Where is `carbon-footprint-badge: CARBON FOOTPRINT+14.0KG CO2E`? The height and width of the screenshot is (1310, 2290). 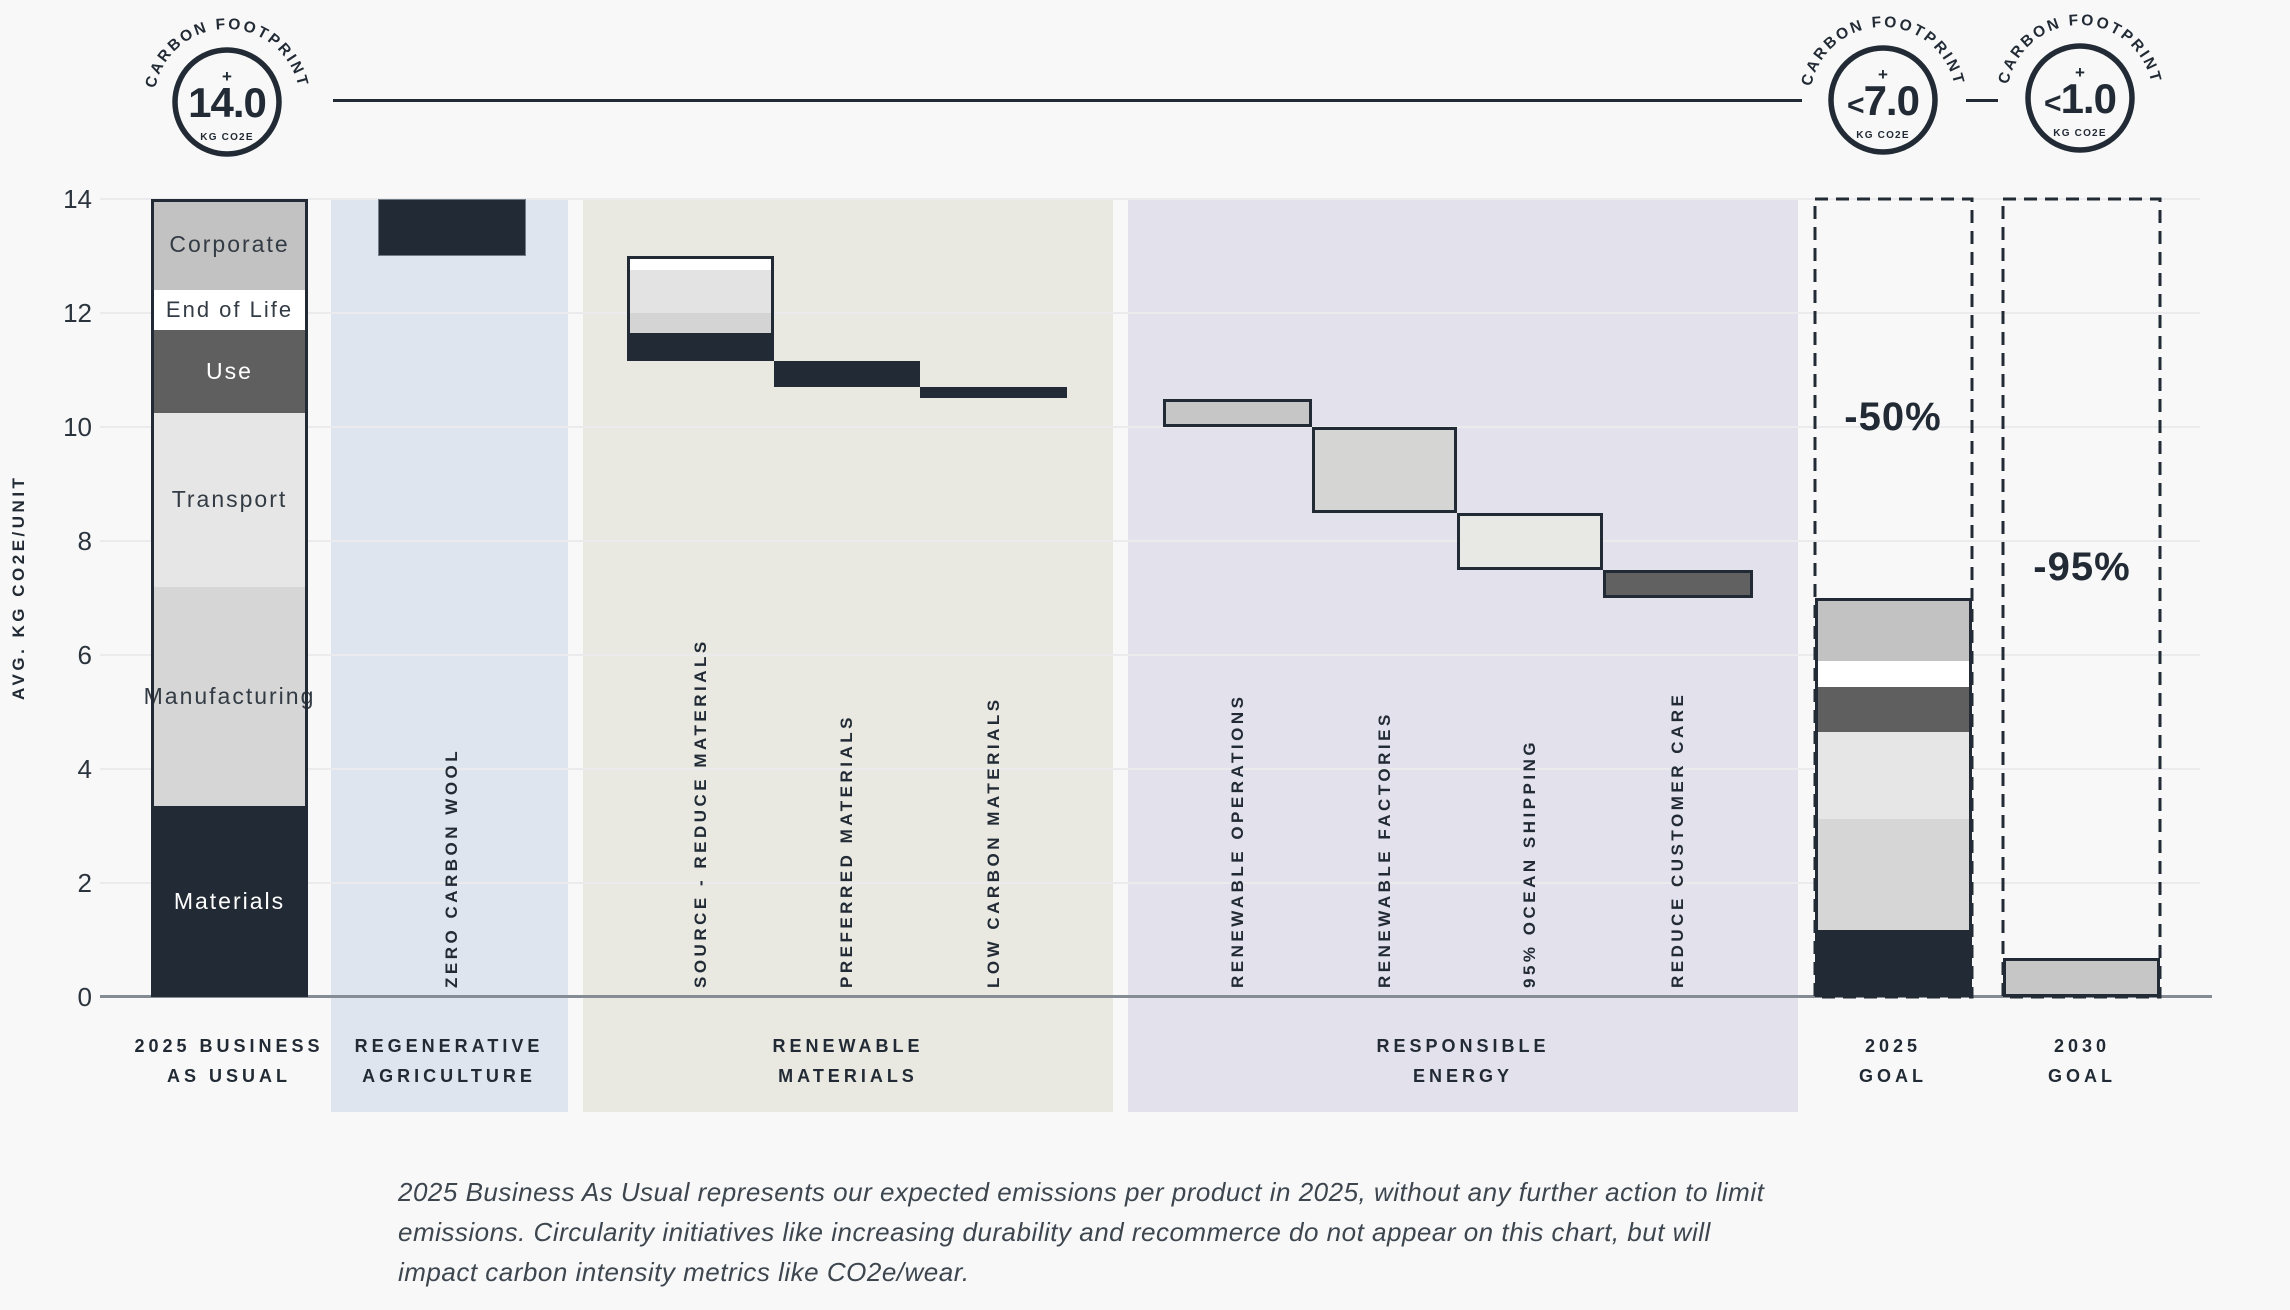
carbon-footprint-badge: CARBON FOOTPRINT+14.0KG CO2E is located at coordinates (225, 86).